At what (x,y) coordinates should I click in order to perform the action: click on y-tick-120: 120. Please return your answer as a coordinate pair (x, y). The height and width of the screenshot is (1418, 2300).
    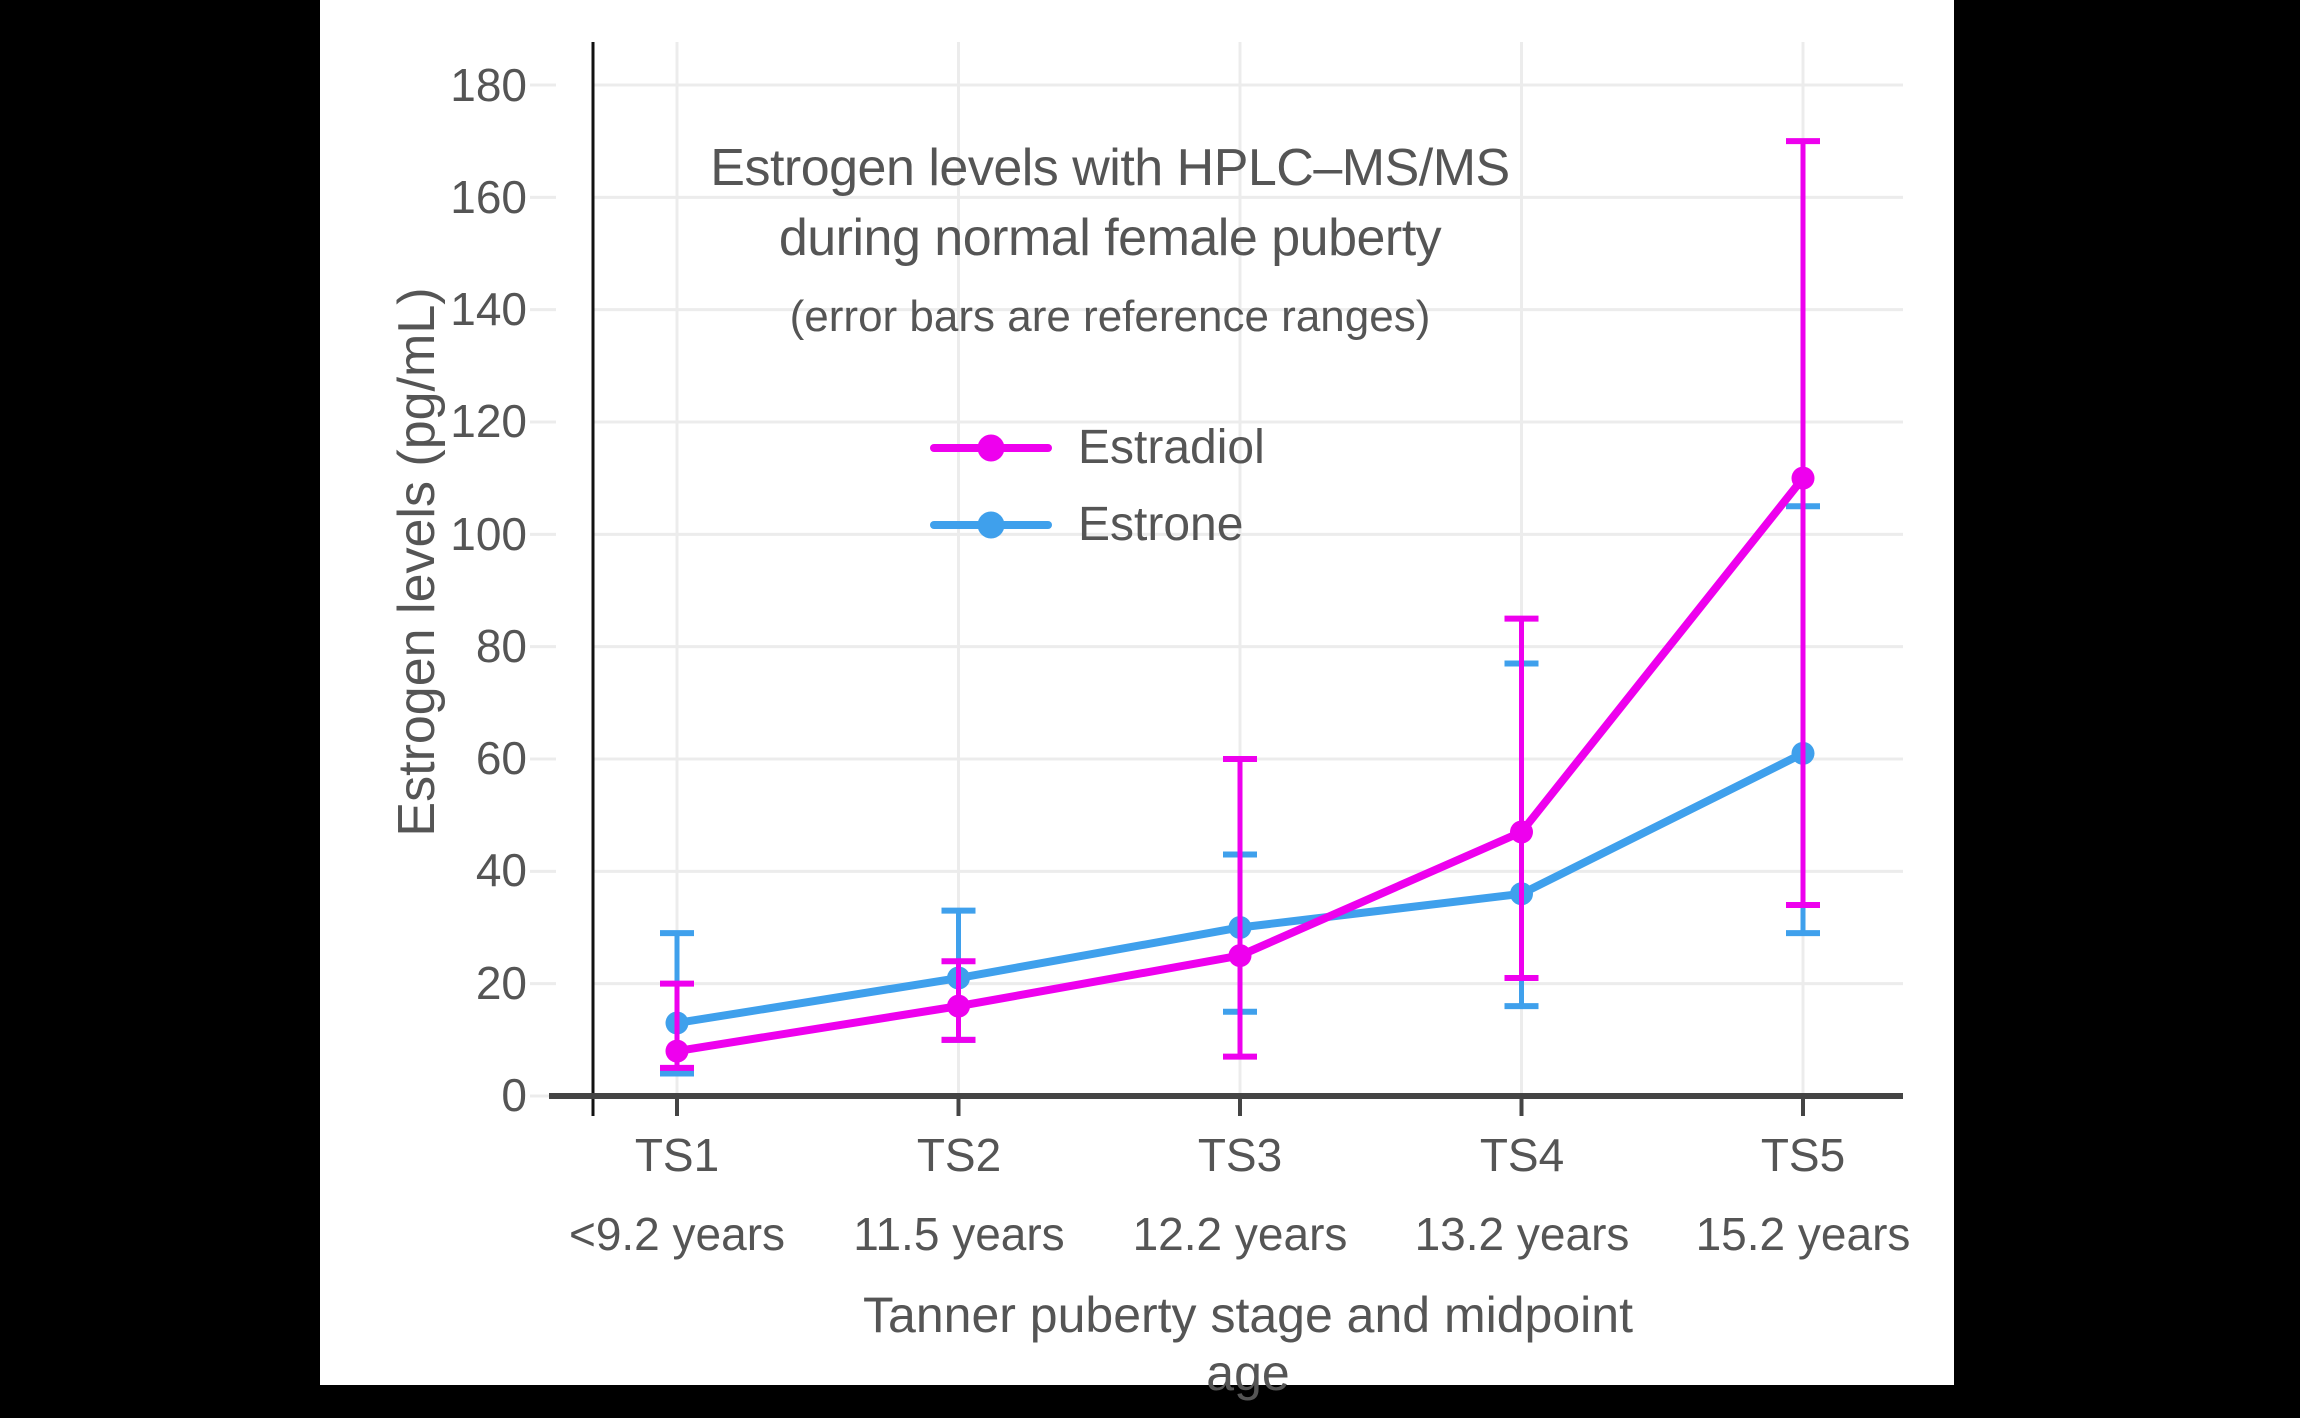
    Looking at the image, I should click on (488, 421).